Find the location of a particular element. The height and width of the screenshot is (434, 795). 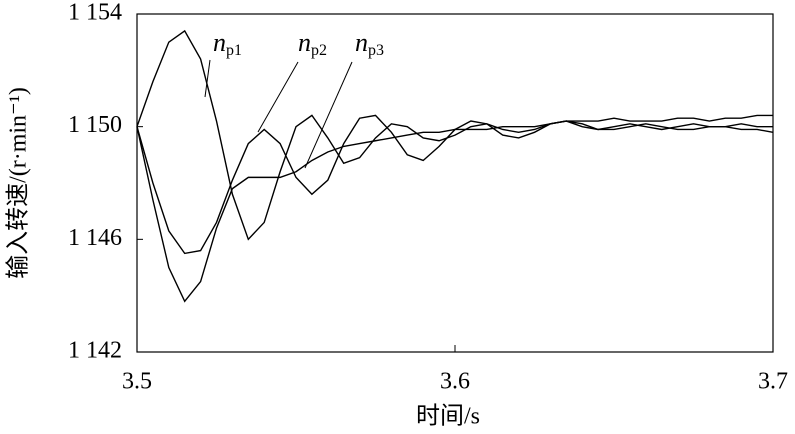

y-axis-label: 输入转速/(r·min⁻¹) is located at coordinates (18, 183).